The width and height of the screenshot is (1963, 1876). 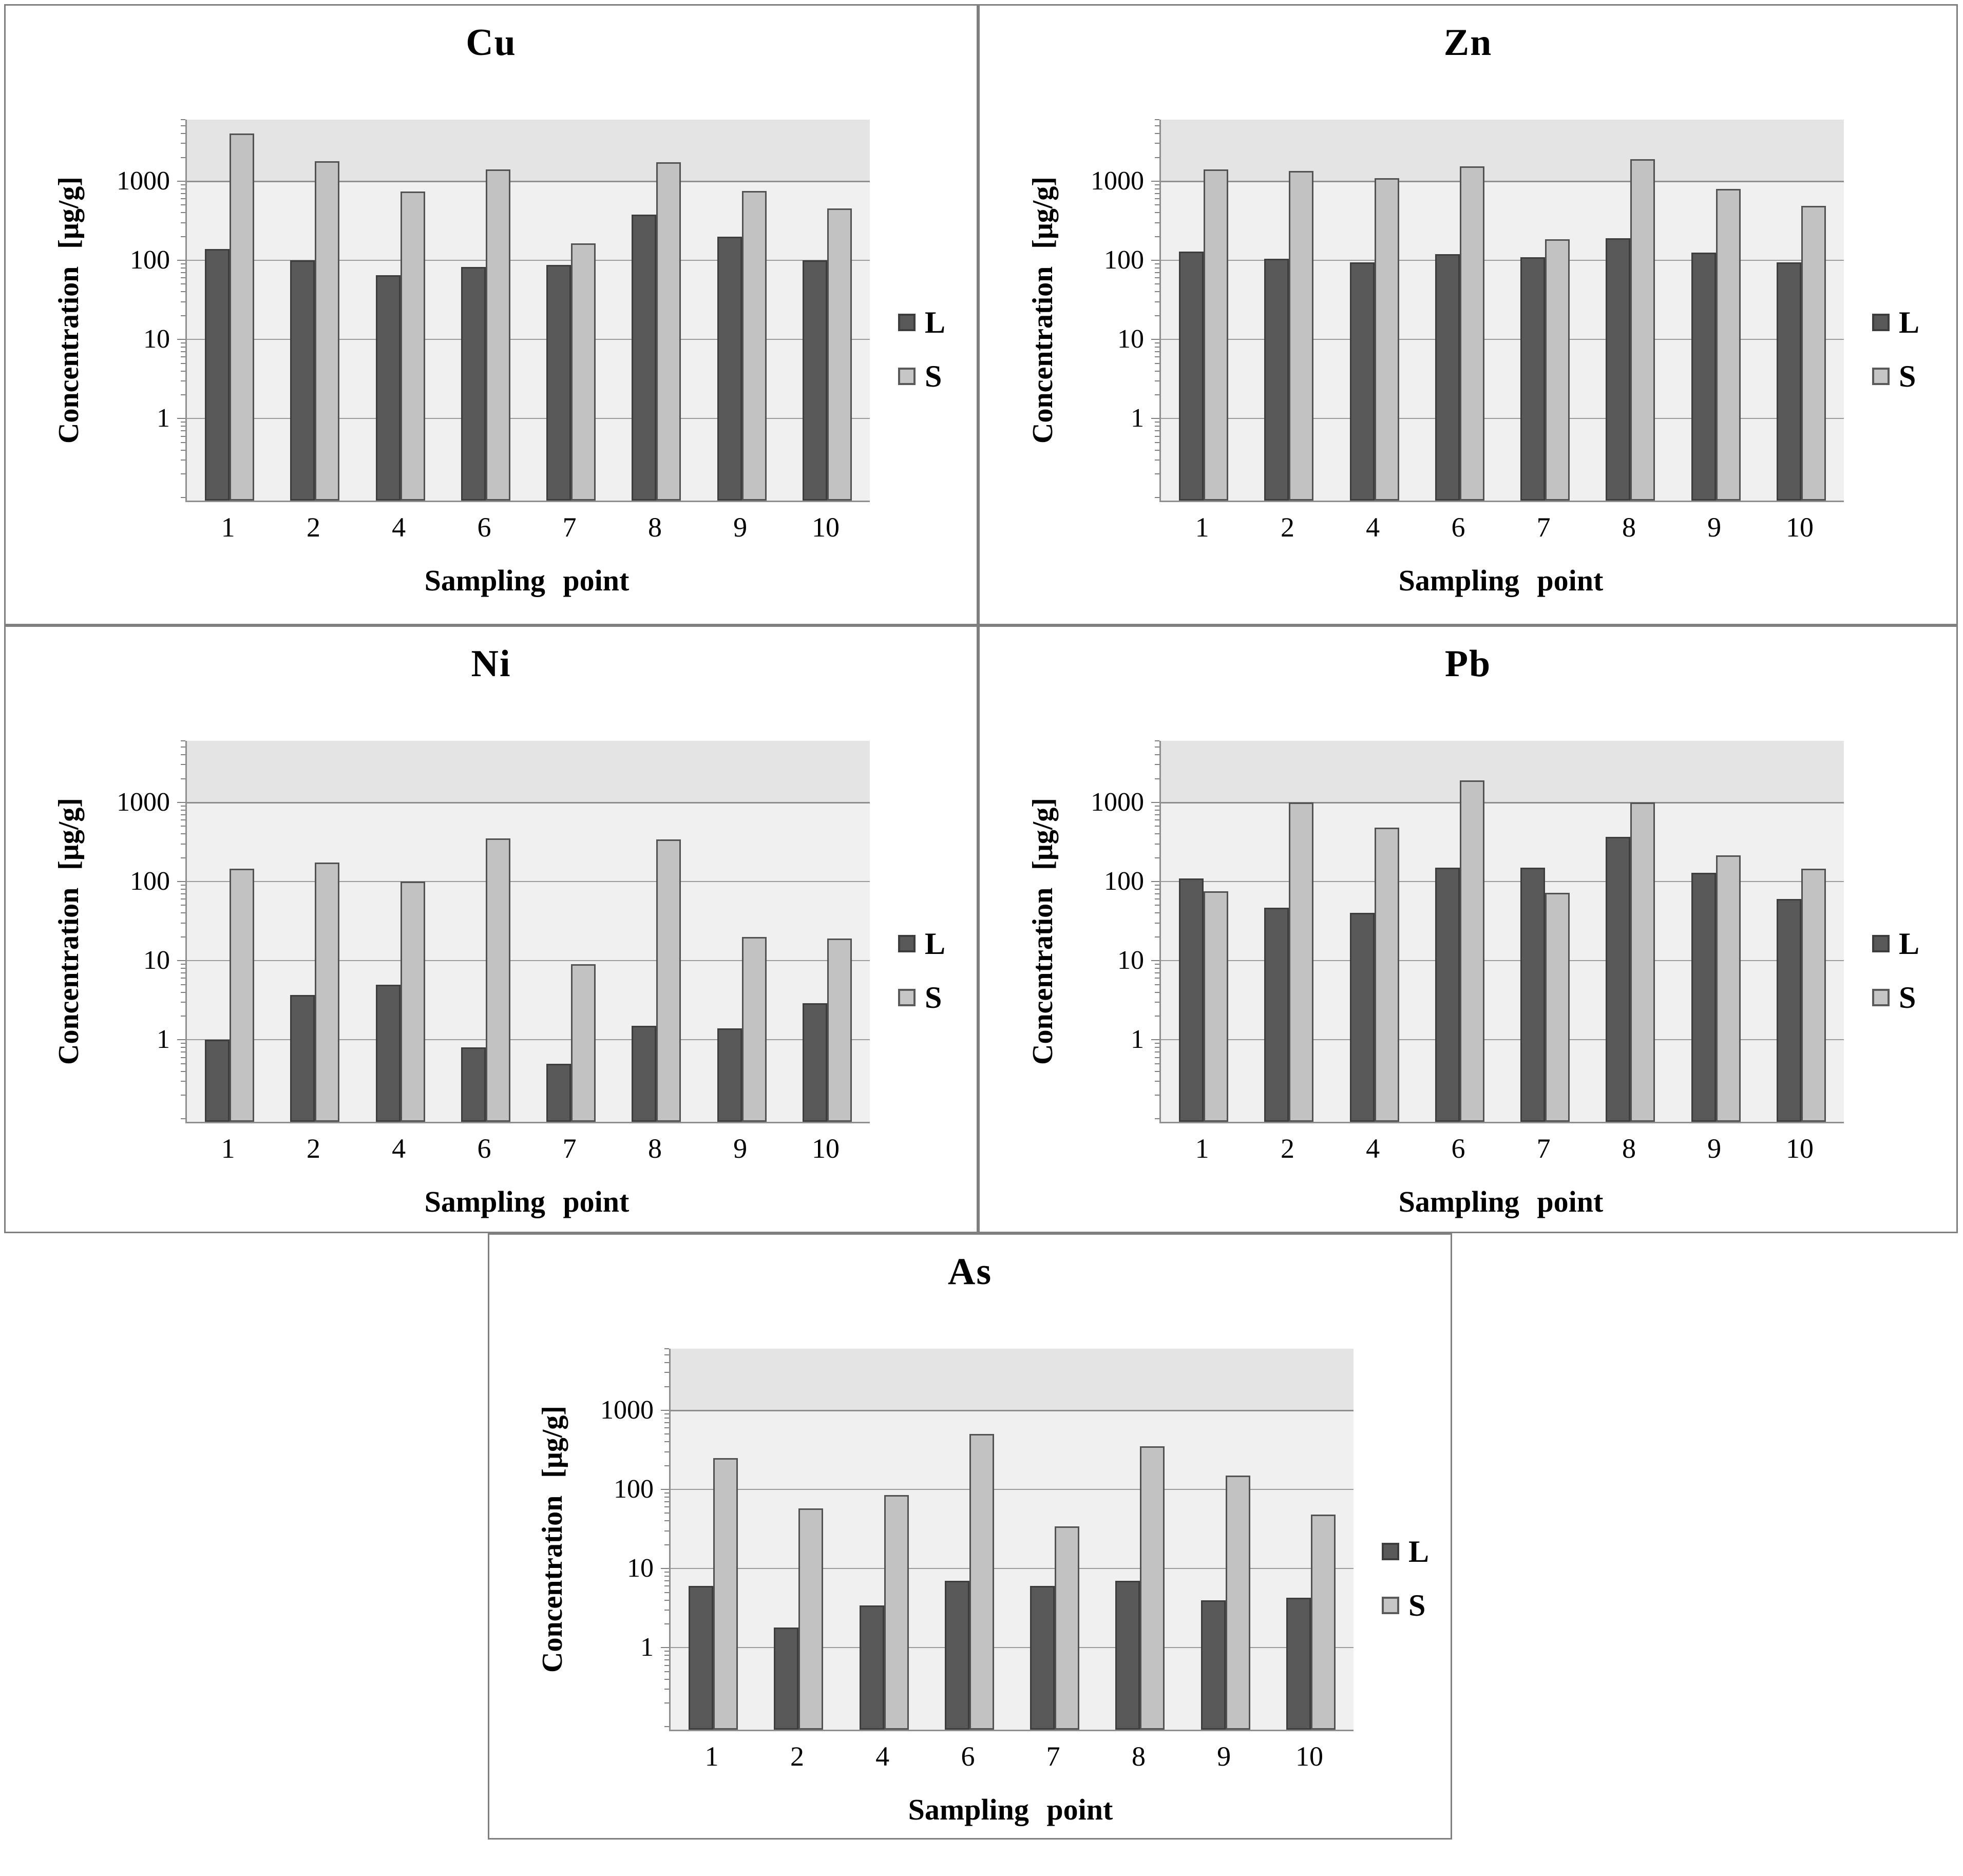 What do you see at coordinates (1502, 771) in the screenshot?
I see `plot-upper-band-pb` at bounding box center [1502, 771].